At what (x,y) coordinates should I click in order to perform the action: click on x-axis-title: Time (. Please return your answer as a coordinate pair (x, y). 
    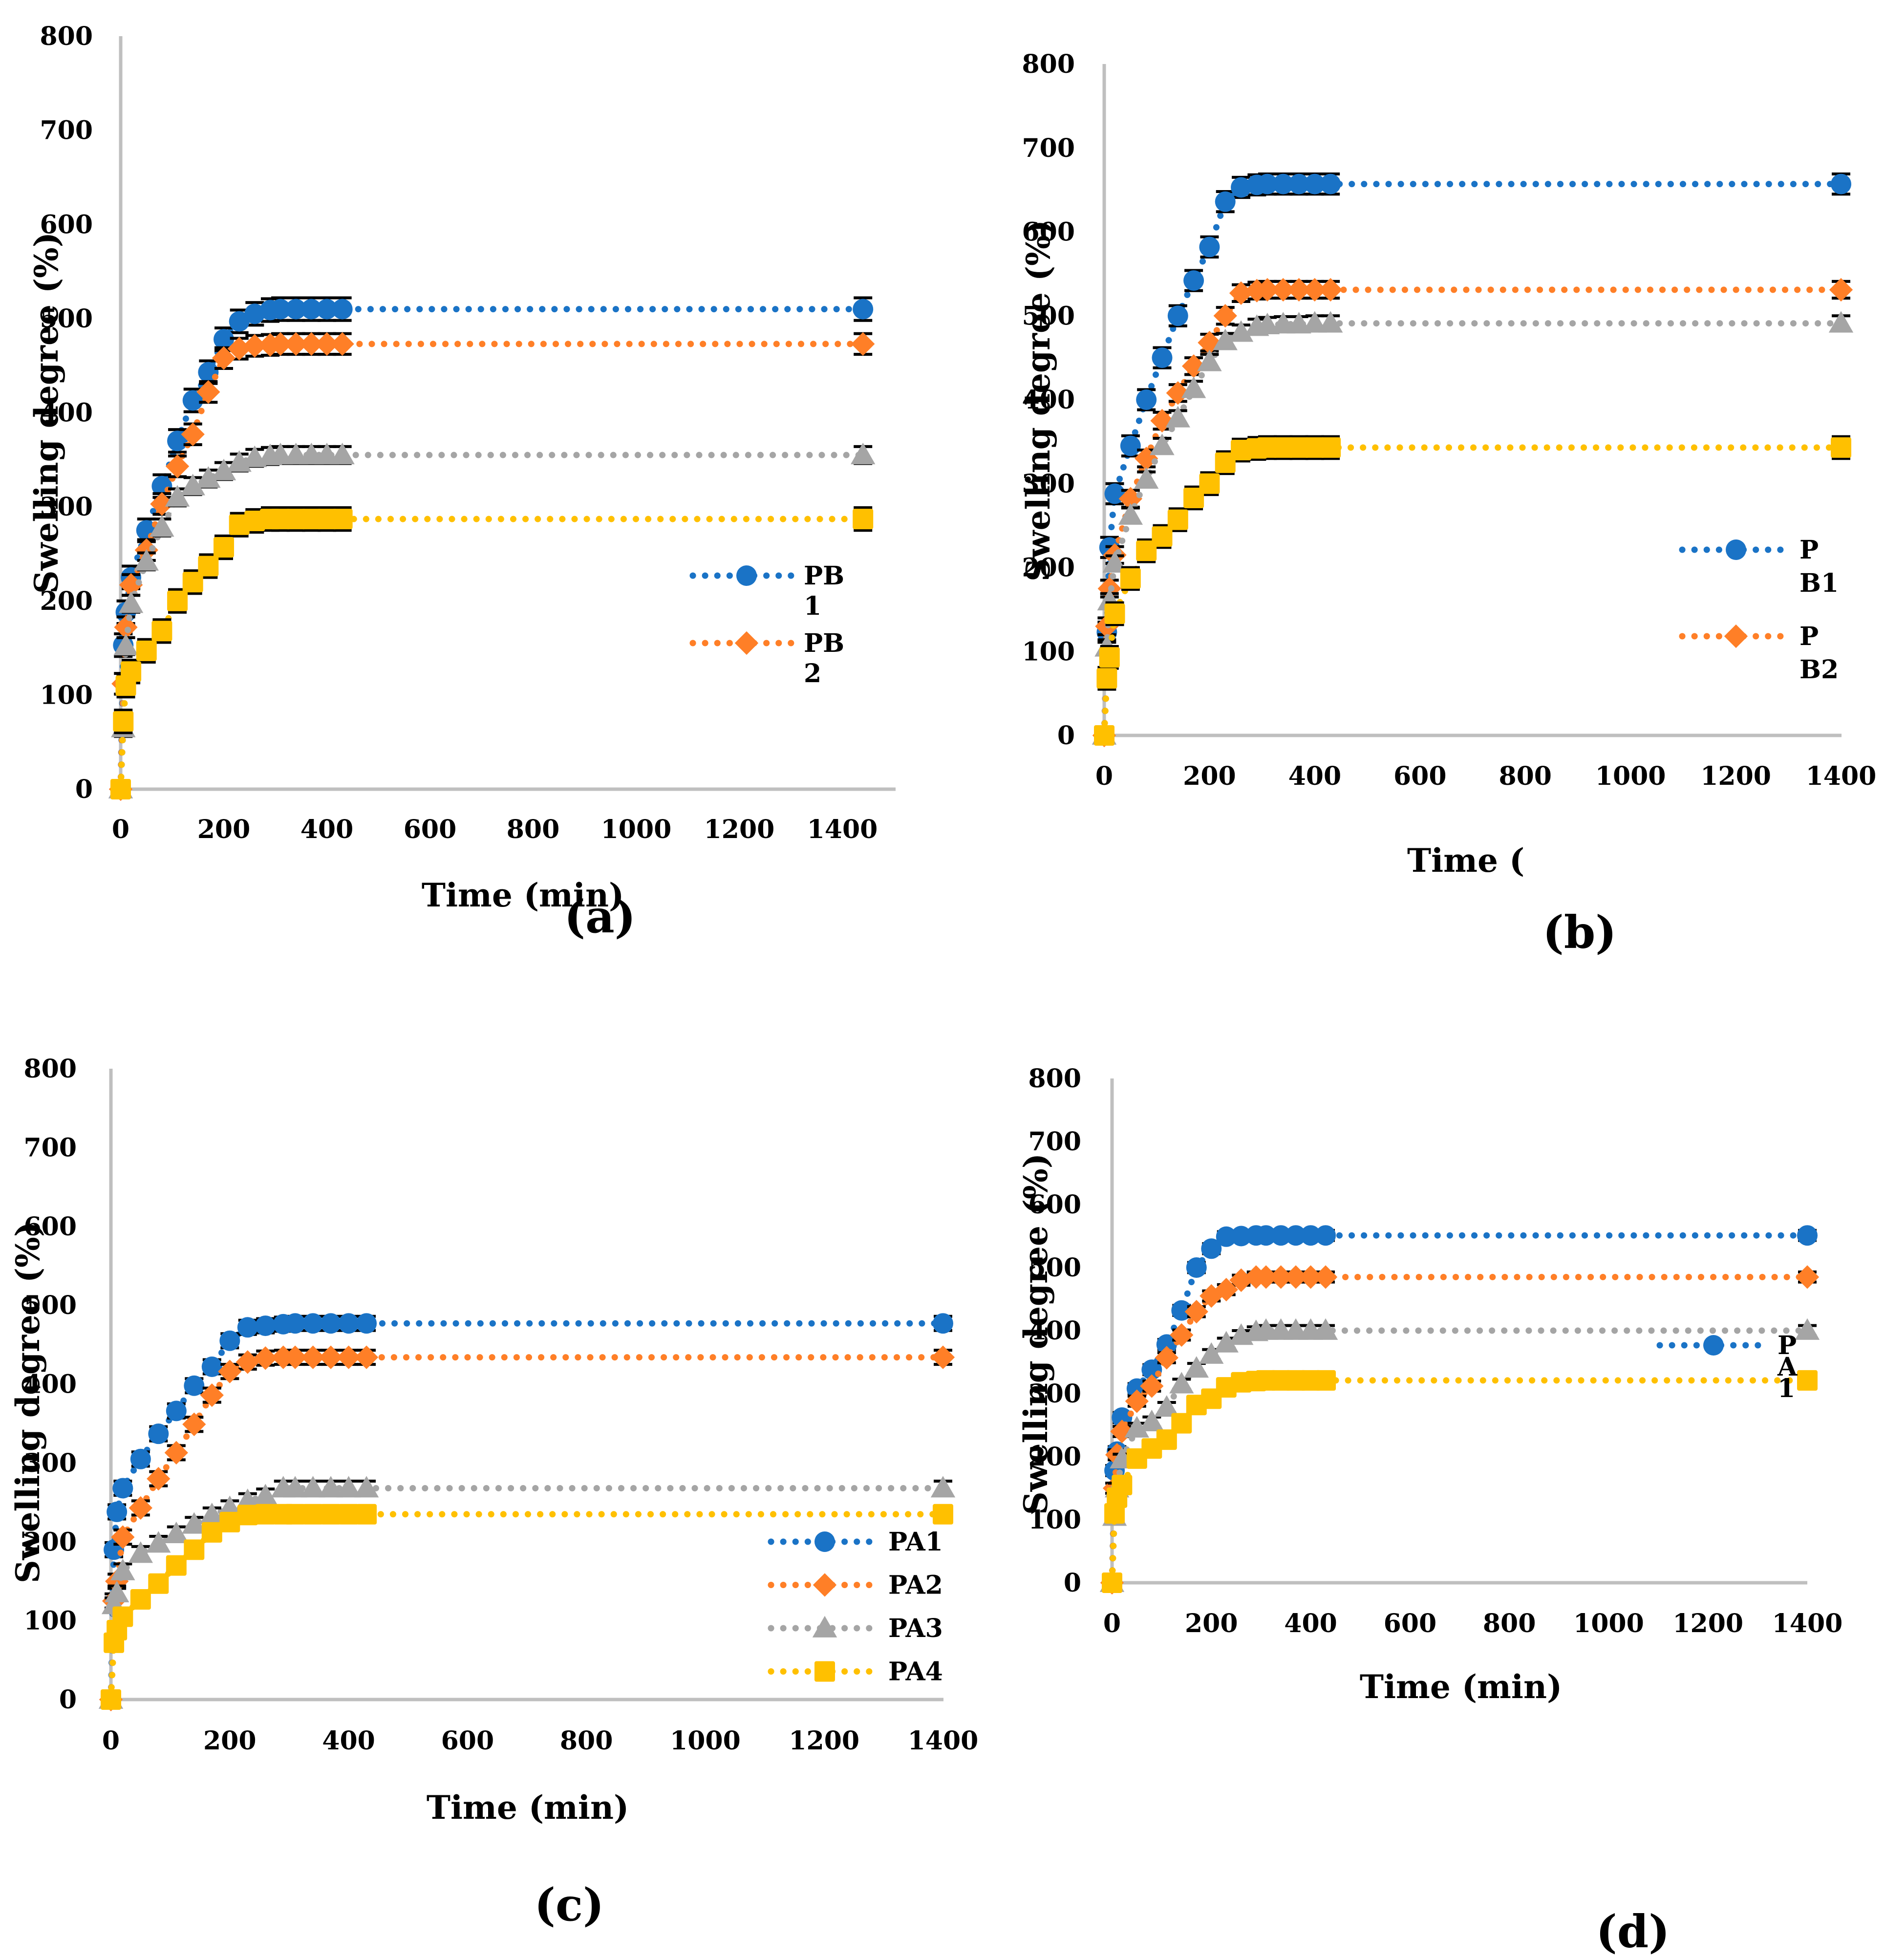
    Looking at the image, I should click on (1465, 860).